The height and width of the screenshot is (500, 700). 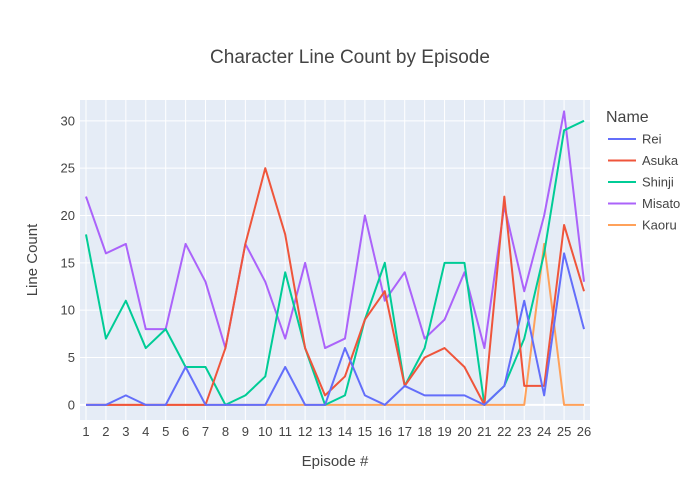 I want to click on x-tick-label: 15, so click(x=365, y=431).